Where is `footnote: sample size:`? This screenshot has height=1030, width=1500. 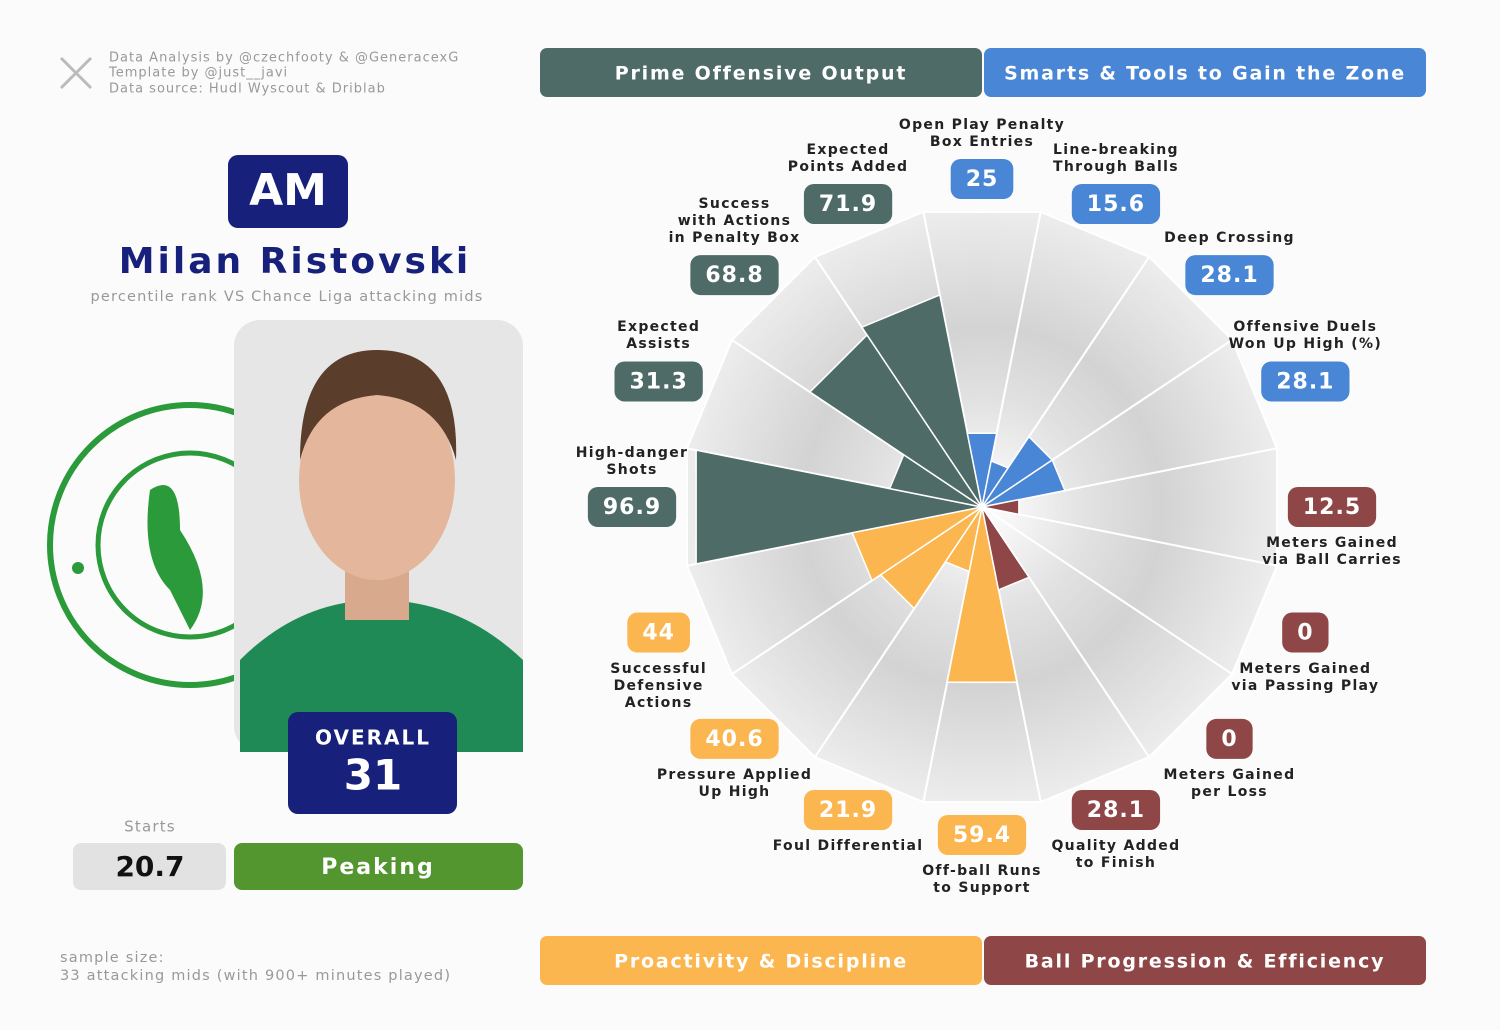 footnote: sample size: is located at coordinates (112, 958).